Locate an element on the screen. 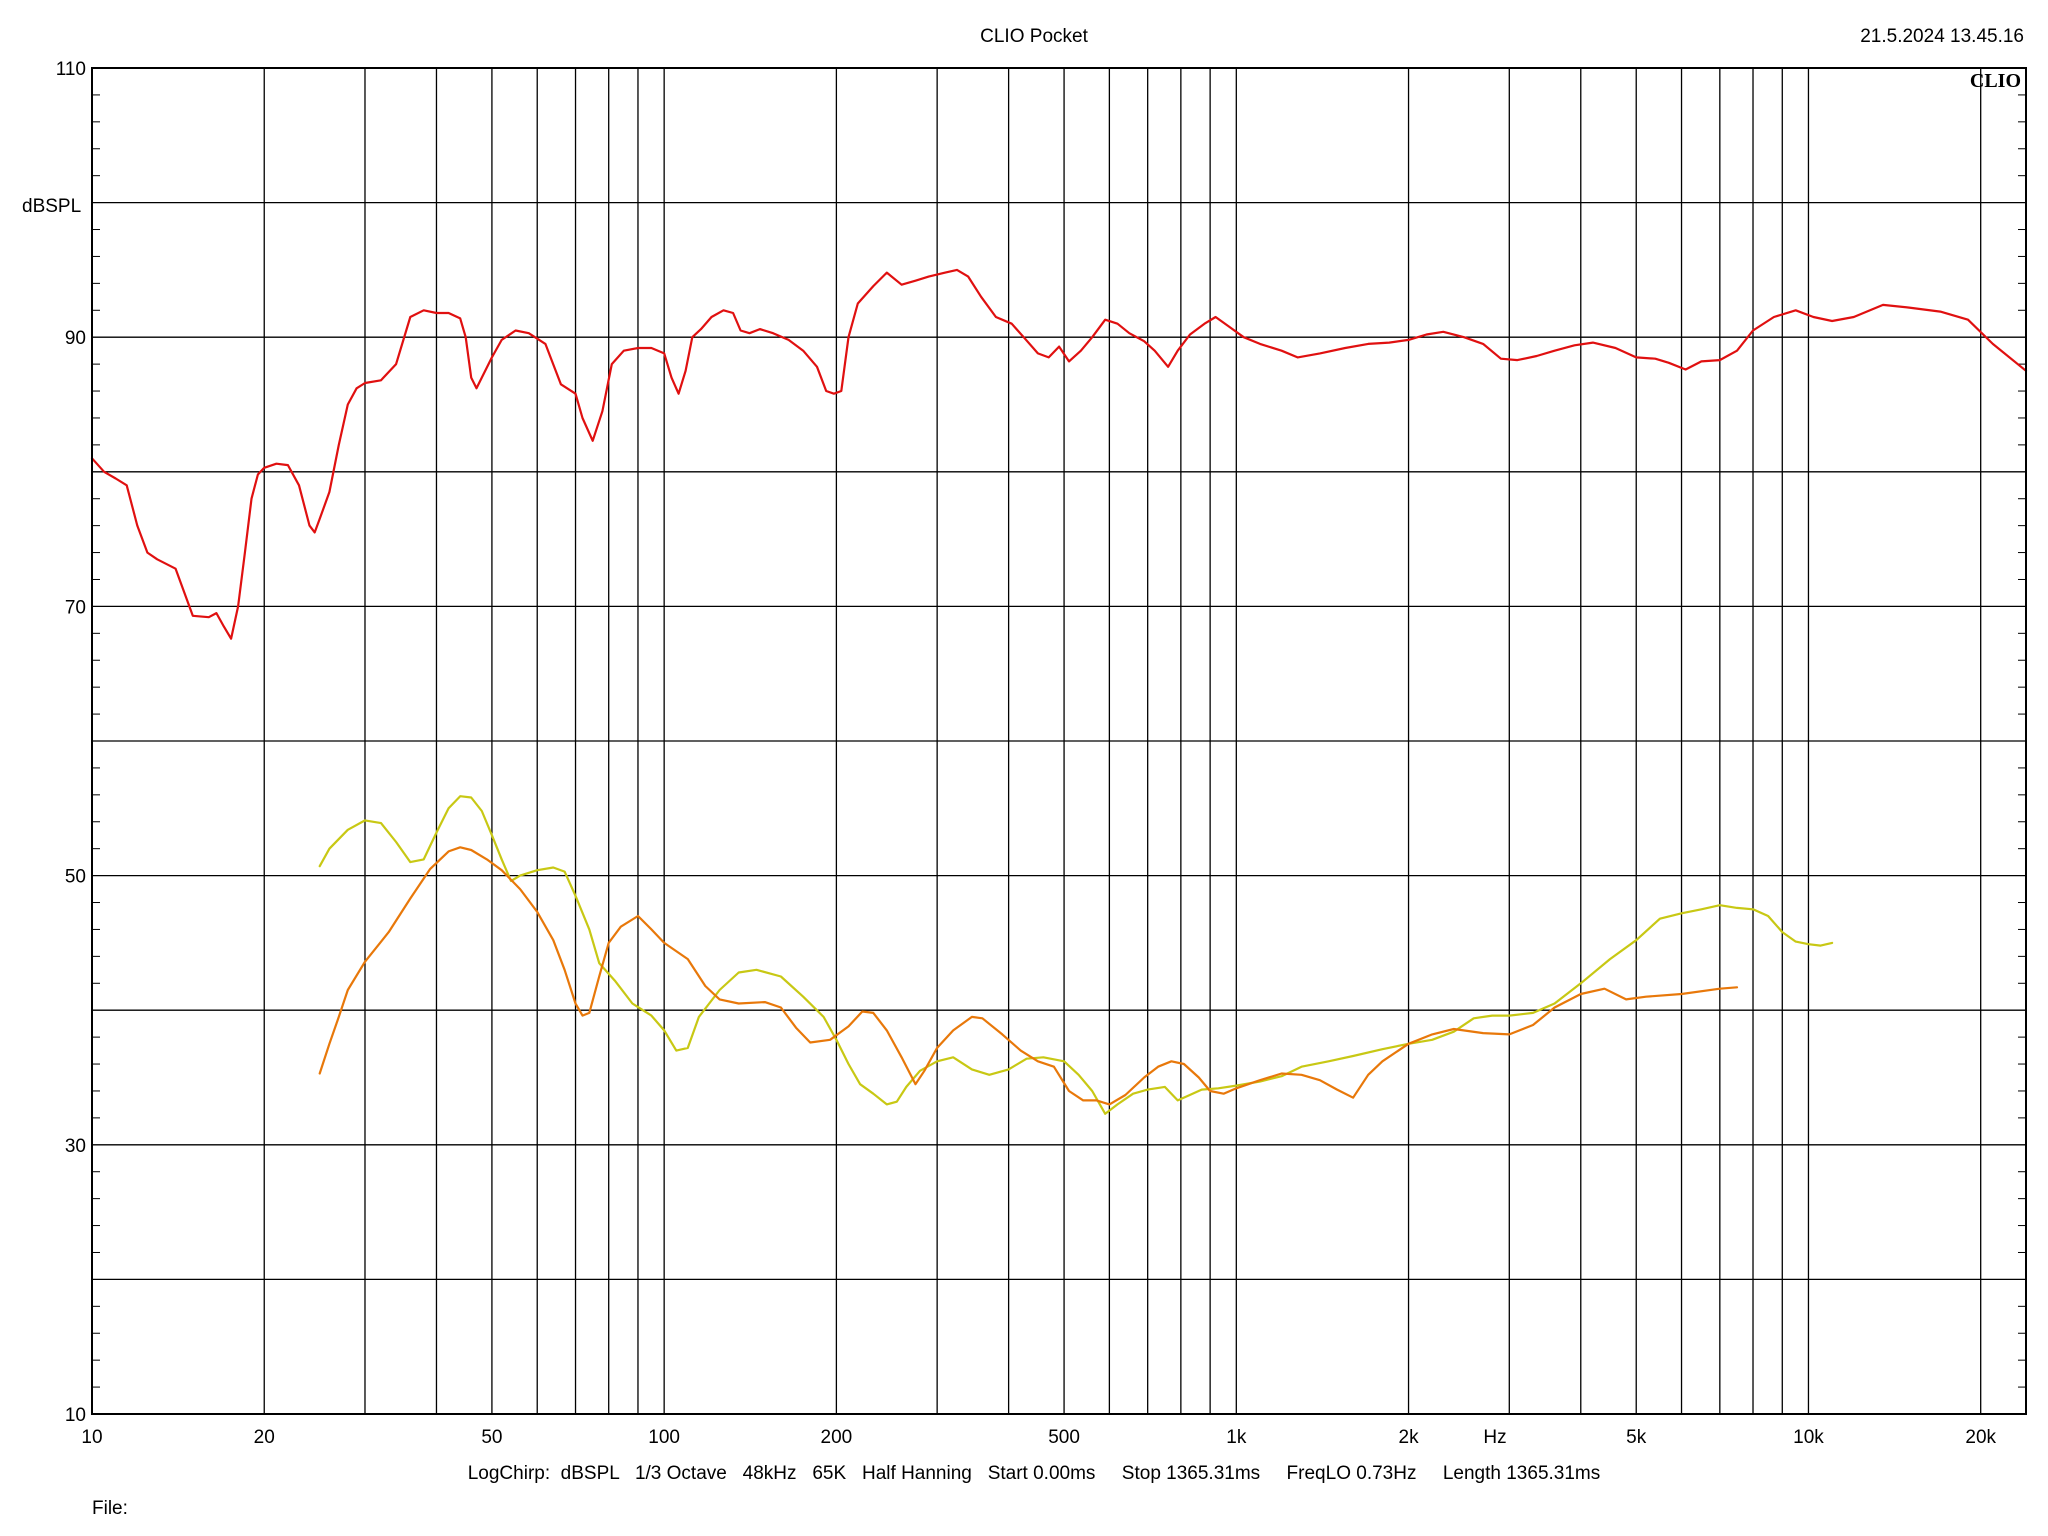 The image size is (2048, 1536). brand-logo: CLIO is located at coordinates (1995, 81).